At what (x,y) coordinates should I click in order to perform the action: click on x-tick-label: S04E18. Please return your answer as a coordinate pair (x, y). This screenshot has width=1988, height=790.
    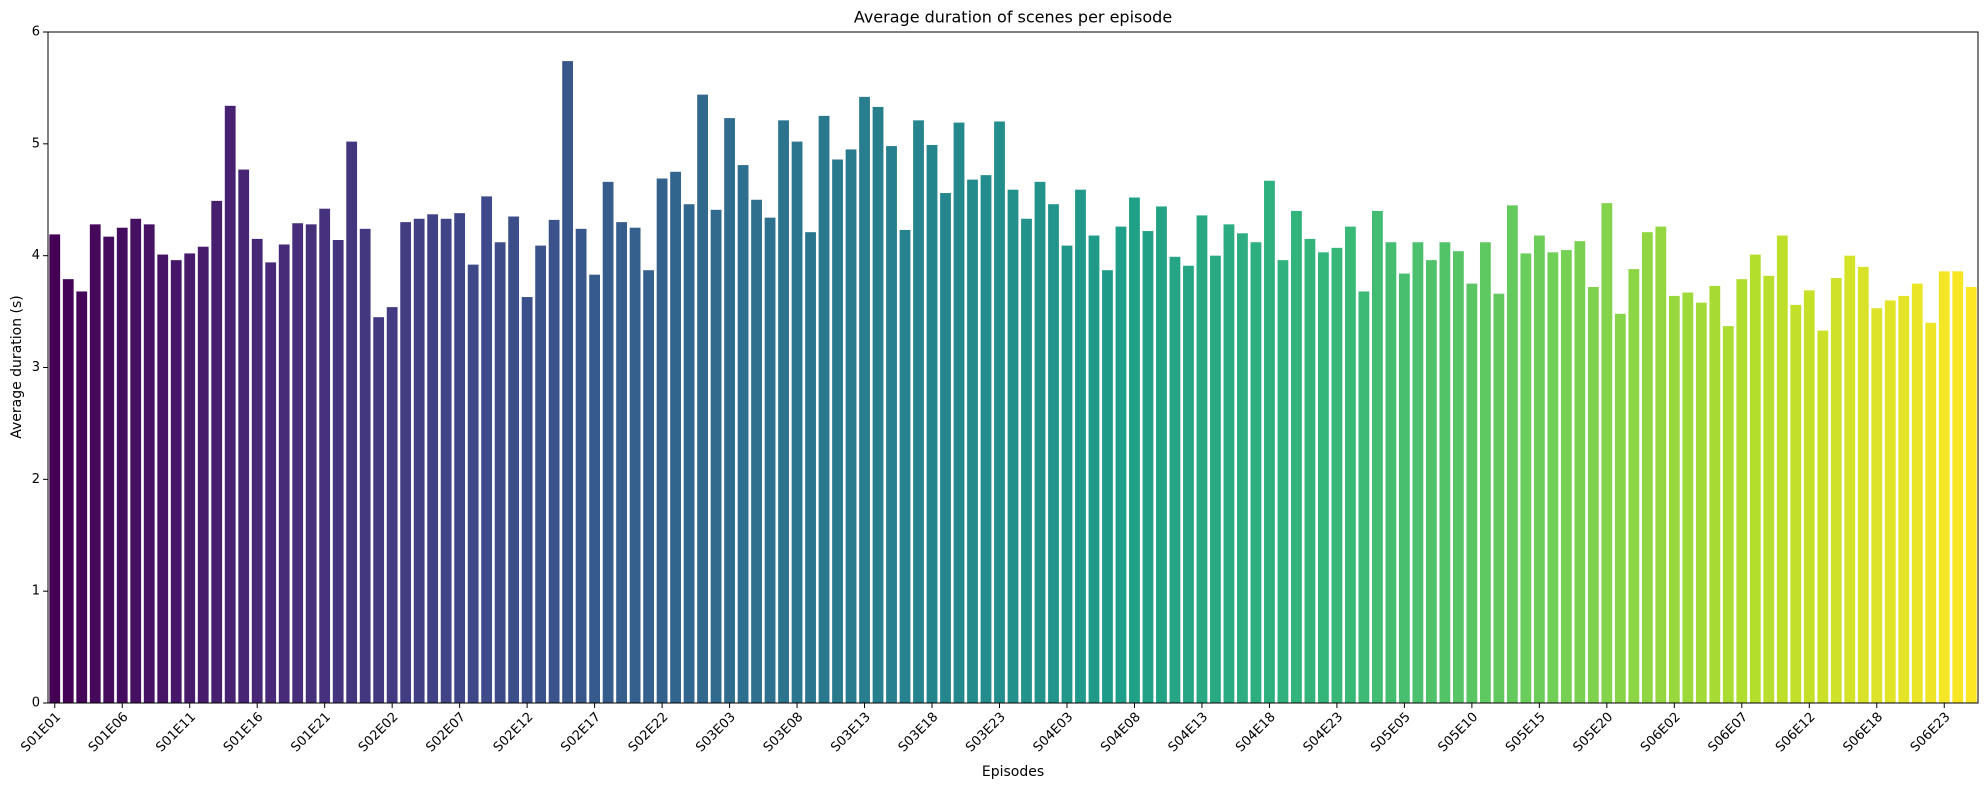
    Looking at the image, I should click on (1256, 733).